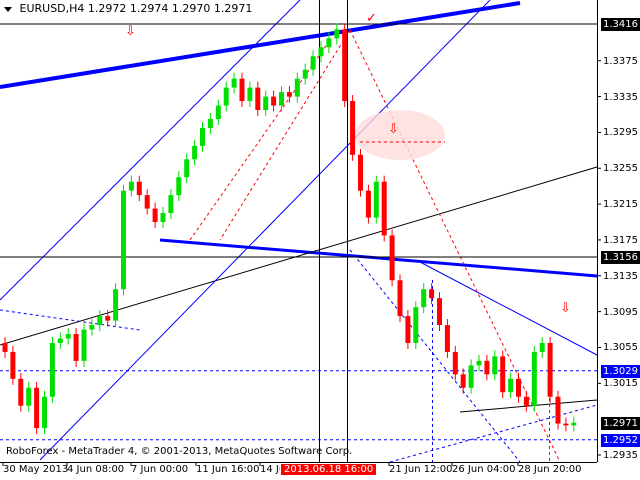 Image resolution: width=640 pixels, height=480 pixels. I want to click on price-tick-label: 1.3335, so click(620, 97).